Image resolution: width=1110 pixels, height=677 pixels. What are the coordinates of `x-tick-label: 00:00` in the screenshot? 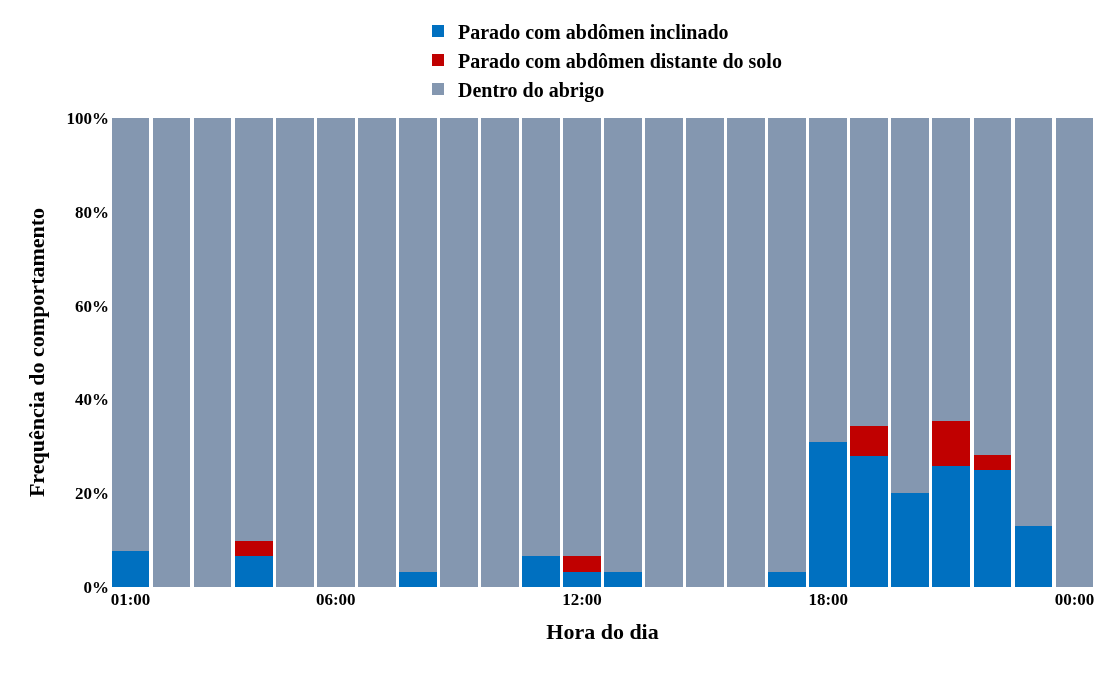 It's located at (1074, 599).